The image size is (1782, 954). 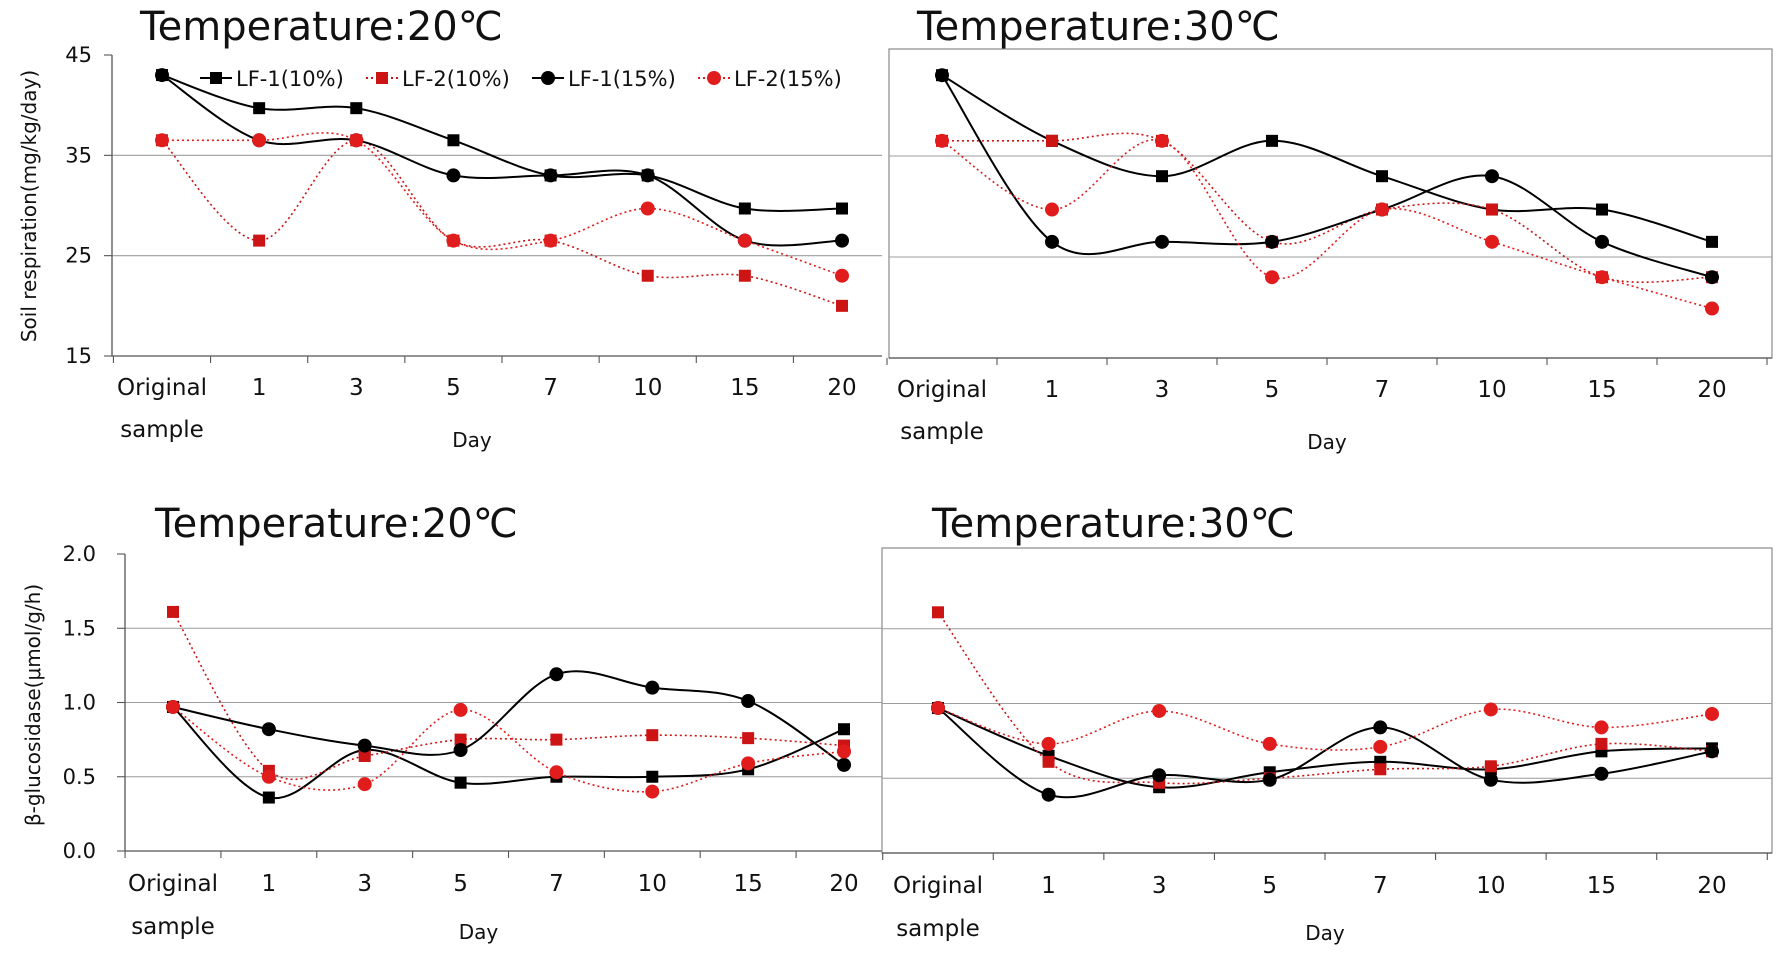 What do you see at coordinates (79, 628) in the screenshot?
I see `y-tick-label: 1.5` at bounding box center [79, 628].